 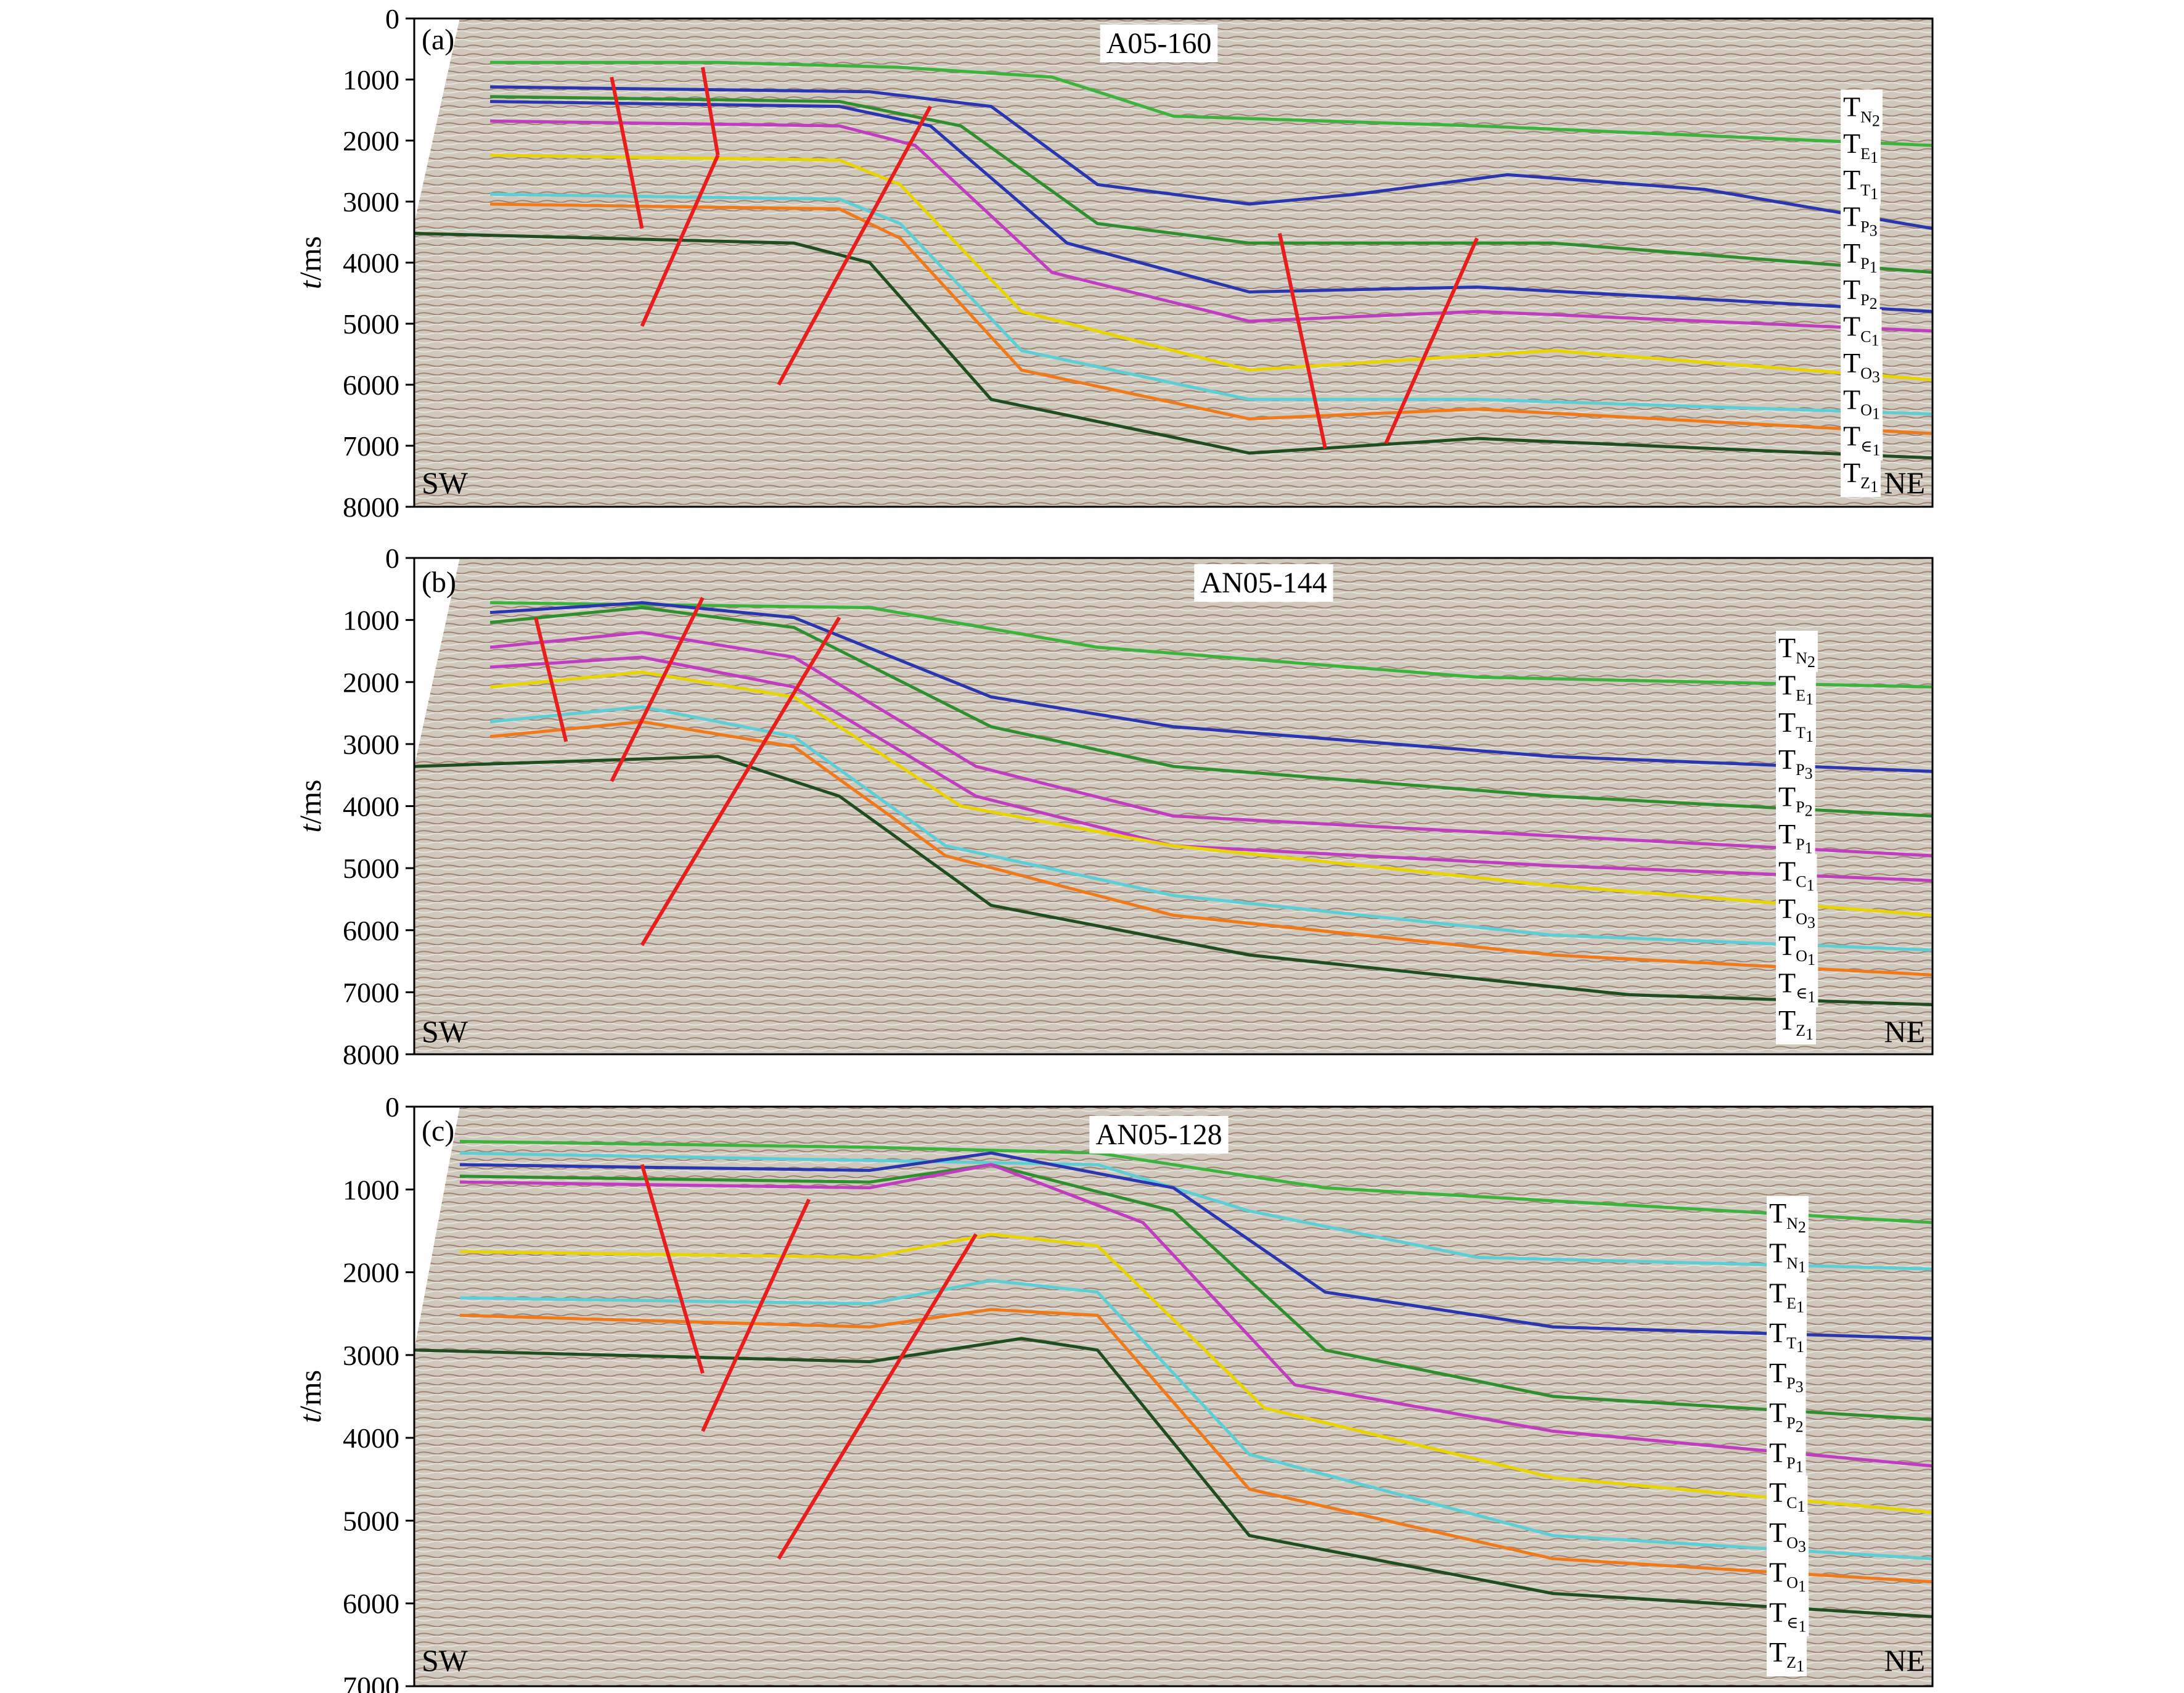 I want to click on panel-letter: (c), so click(x=438, y=1131).